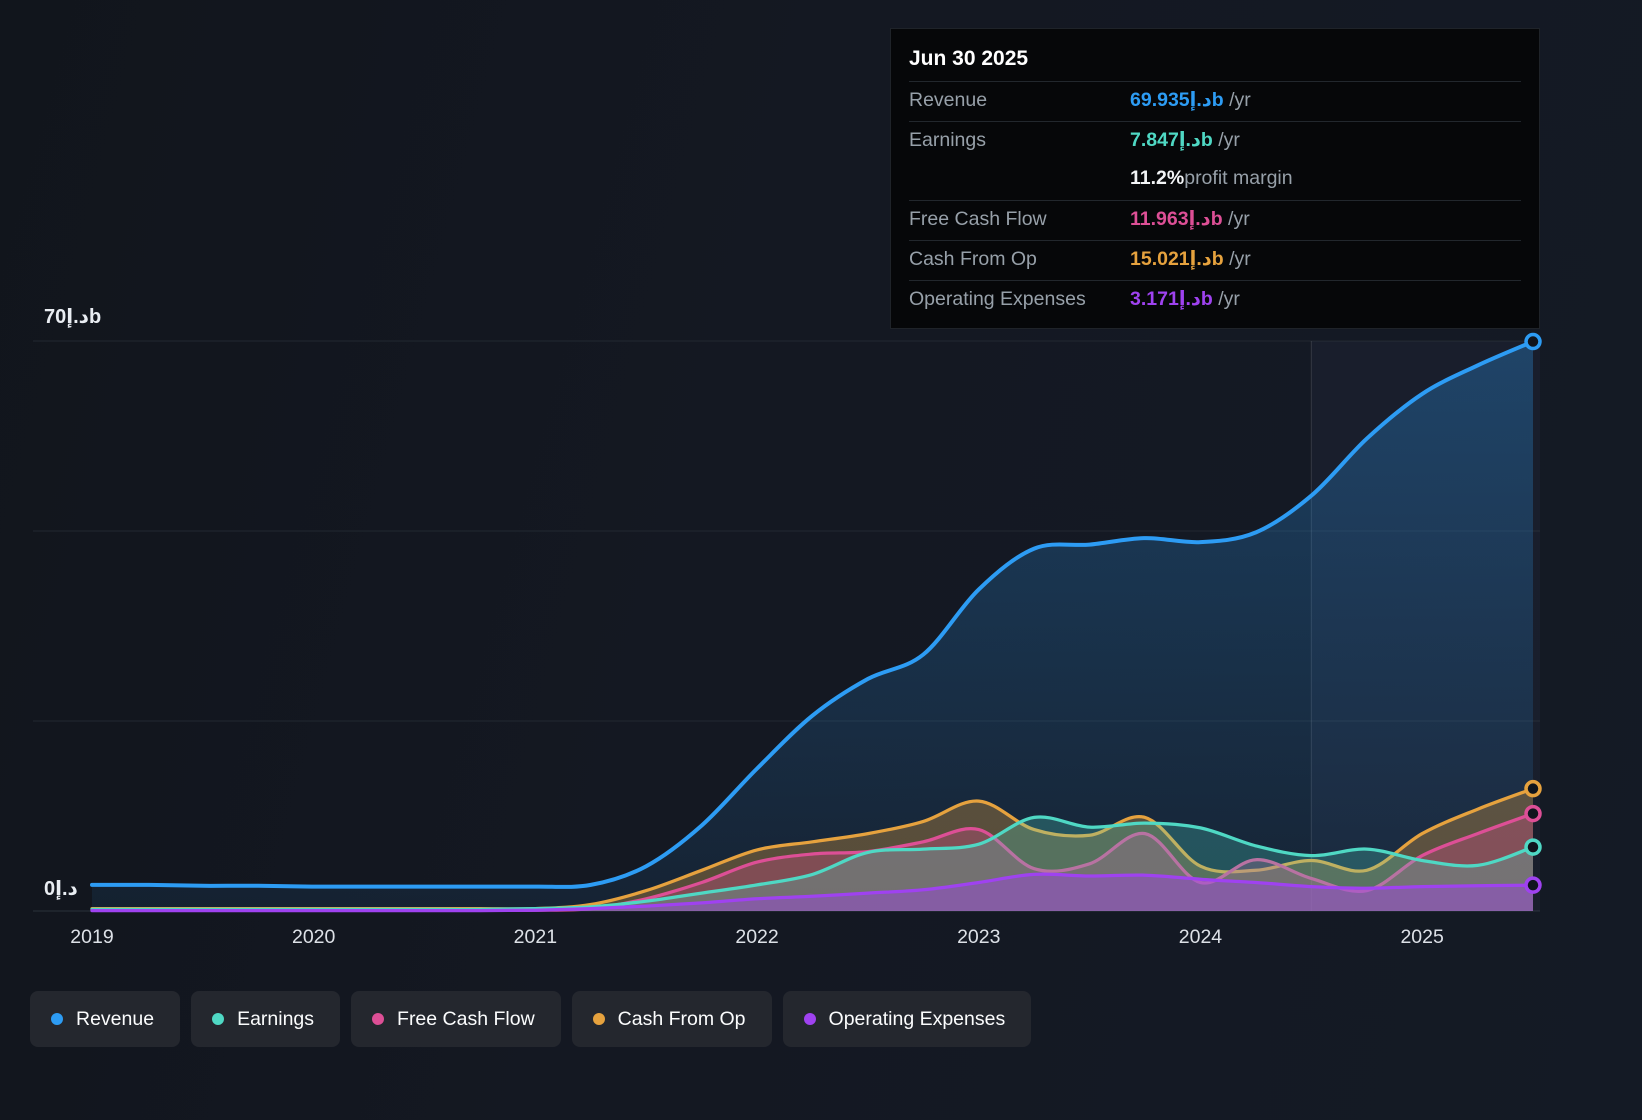 This screenshot has height=1120, width=1642. Describe the element at coordinates (948, 100) in the screenshot. I see `tooltip-label: Revenue` at that location.